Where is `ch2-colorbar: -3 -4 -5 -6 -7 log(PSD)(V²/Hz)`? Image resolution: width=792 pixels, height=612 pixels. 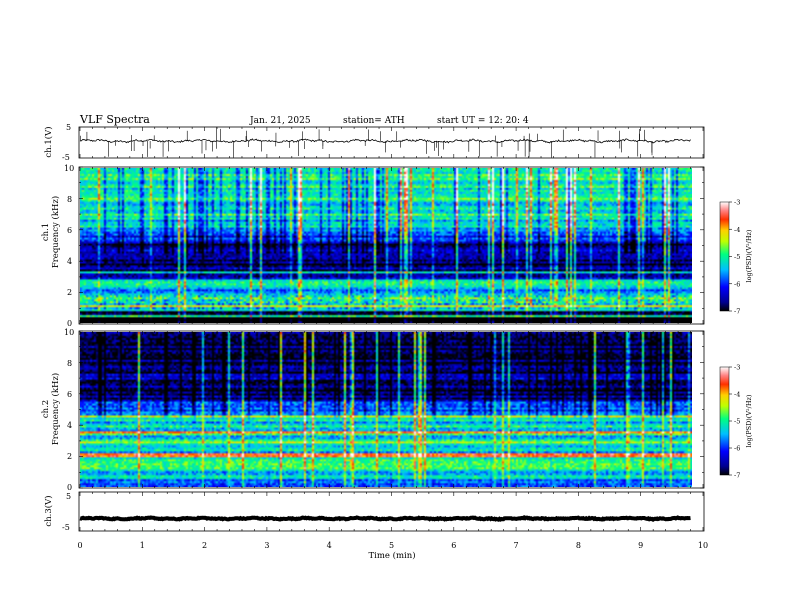
ch2-colorbar: -3 -4 -5 -6 -7 log(PSD)(V²/Hz) is located at coordinates (736, 422).